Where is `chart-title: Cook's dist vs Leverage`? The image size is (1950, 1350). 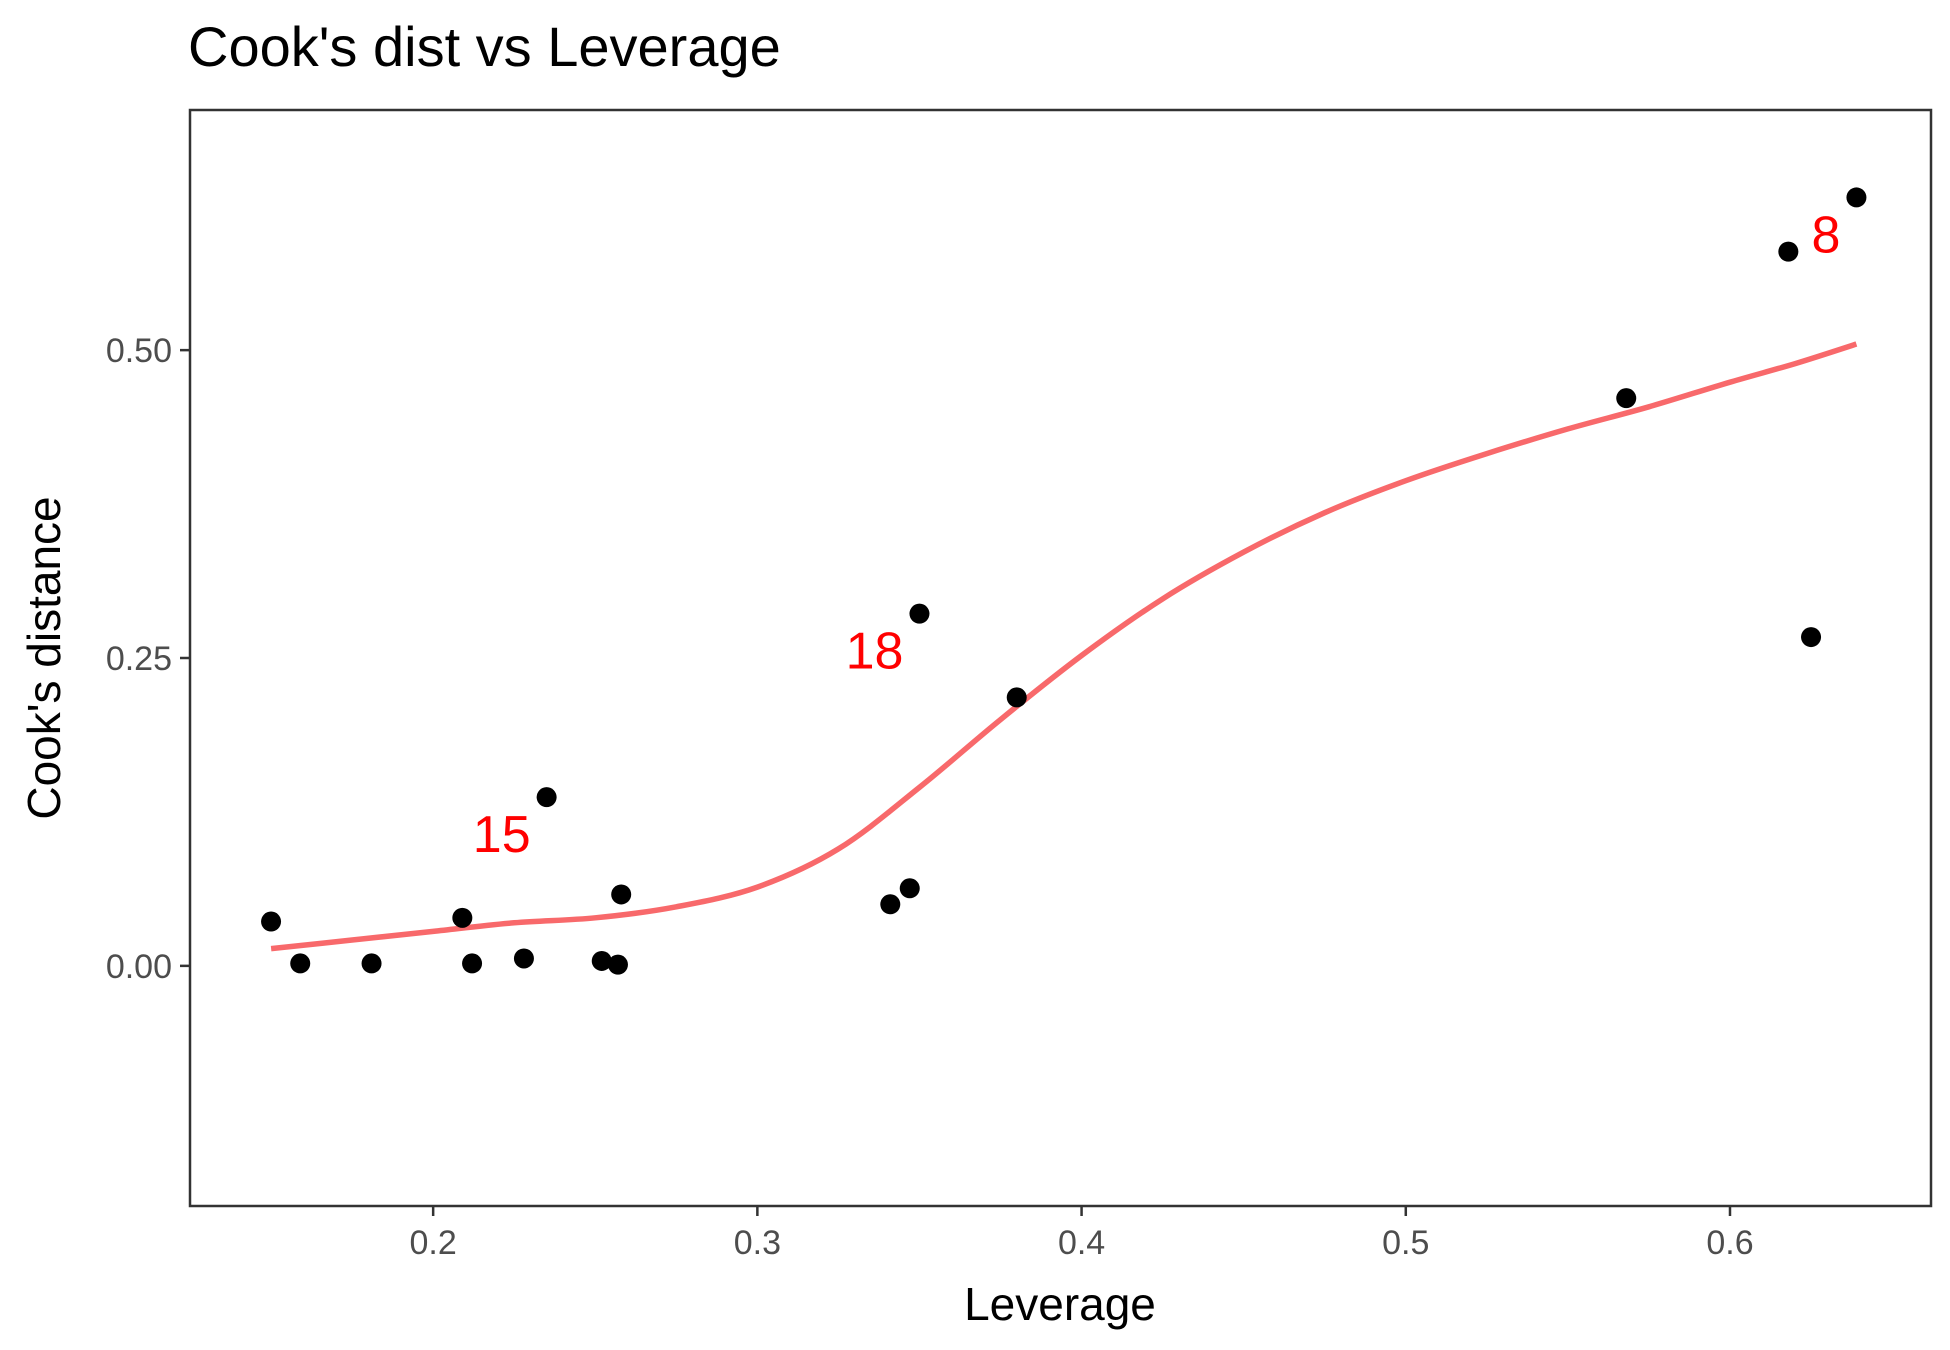
chart-title: Cook's dist vs Leverage is located at coordinates (484, 46).